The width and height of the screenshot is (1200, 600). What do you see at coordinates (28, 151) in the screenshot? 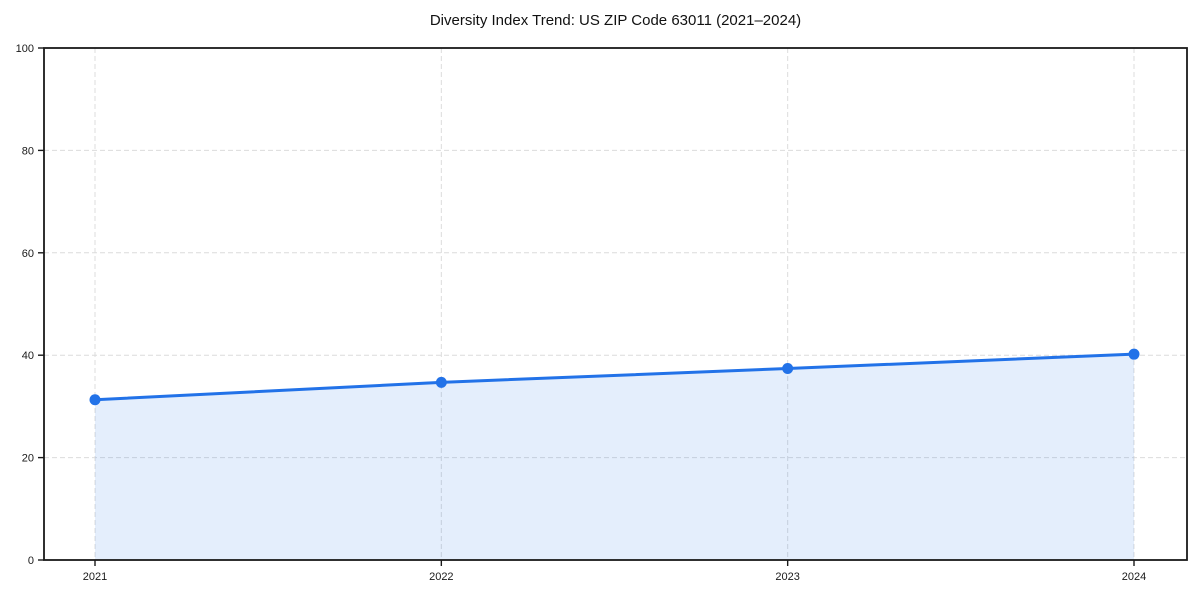
I see `y-tick-label: 80` at bounding box center [28, 151].